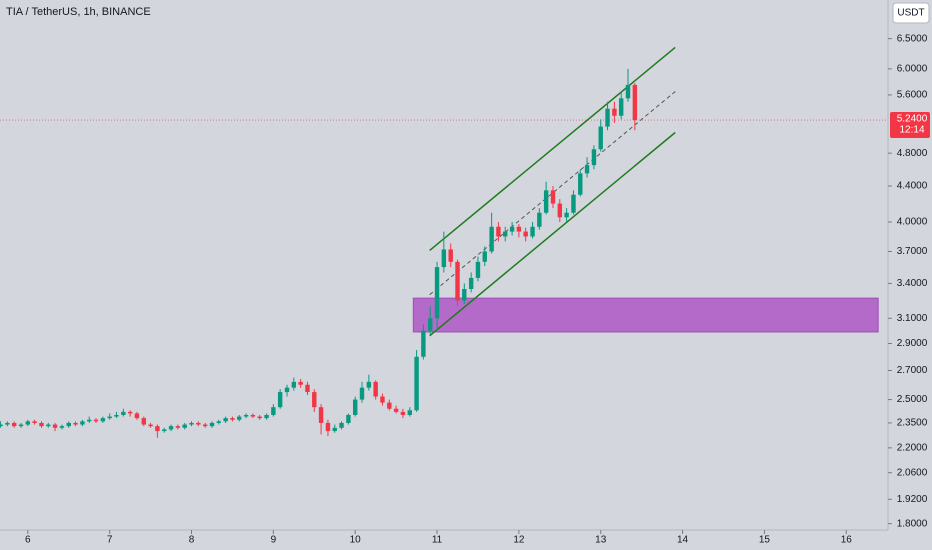  What do you see at coordinates (847, 540) in the screenshot?
I see `x-tick-label: 16` at bounding box center [847, 540].